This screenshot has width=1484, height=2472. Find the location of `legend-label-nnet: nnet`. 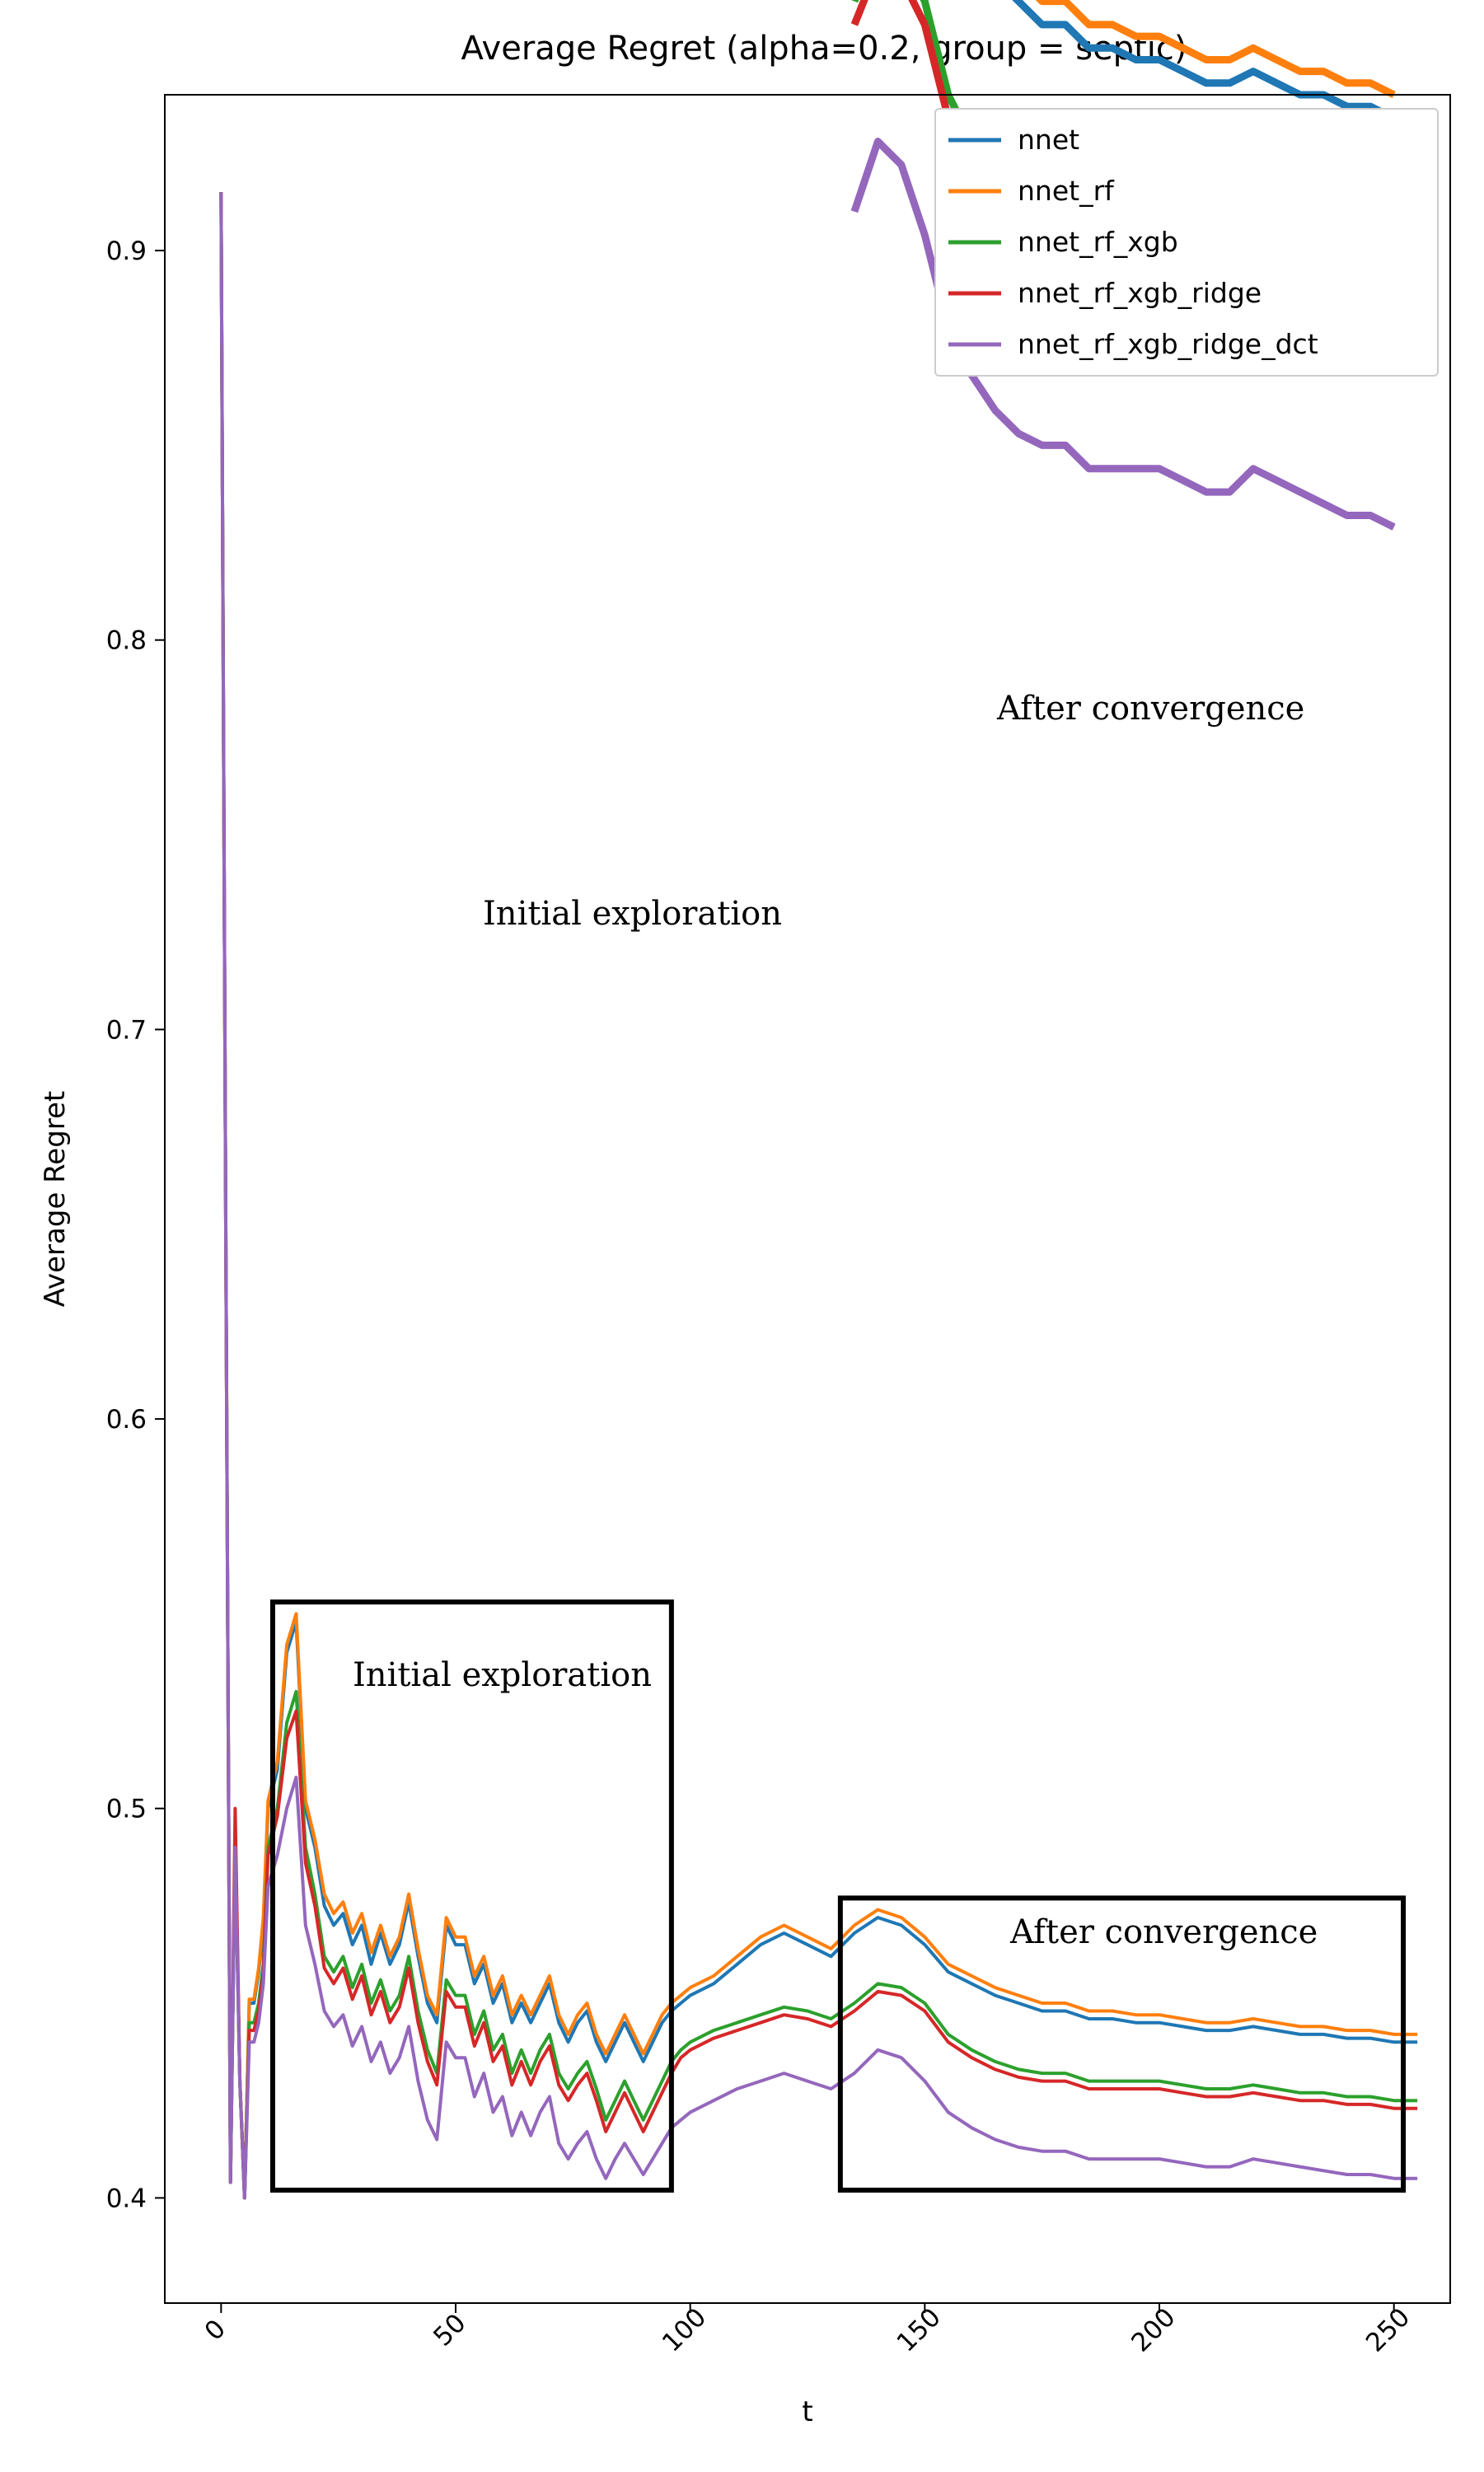

legend-label-nnet: nnet is located at coordinates (1049, 140).